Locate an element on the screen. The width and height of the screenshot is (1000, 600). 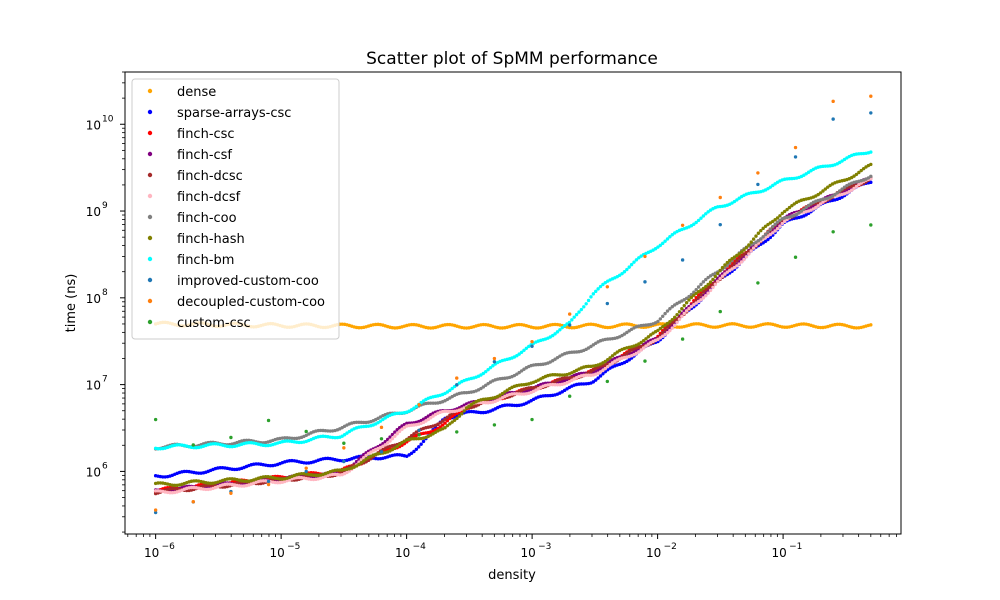
x-tick-exponent: −2 is located at coordinates (670, 547).